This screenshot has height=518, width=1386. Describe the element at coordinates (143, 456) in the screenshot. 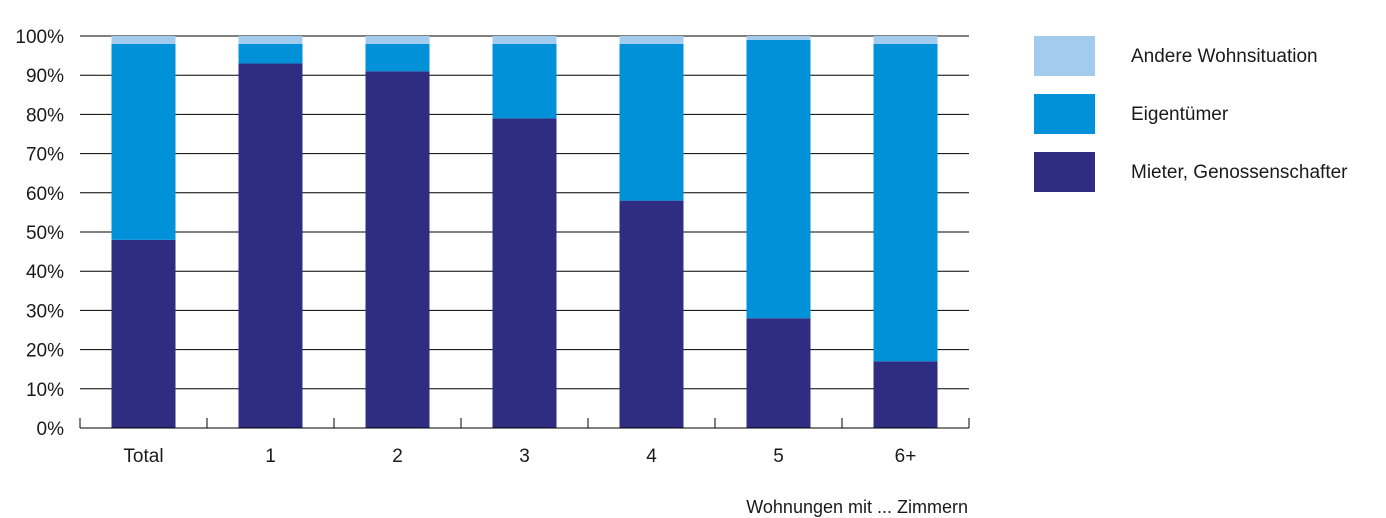

I see `x-tick-label: Total` at that location.